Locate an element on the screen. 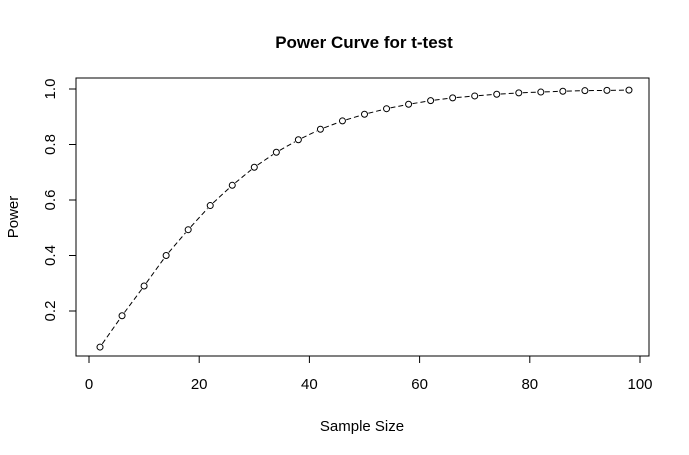 The image size is (689, 455). y-axis-label: Power is located at coordinates (13, 217).